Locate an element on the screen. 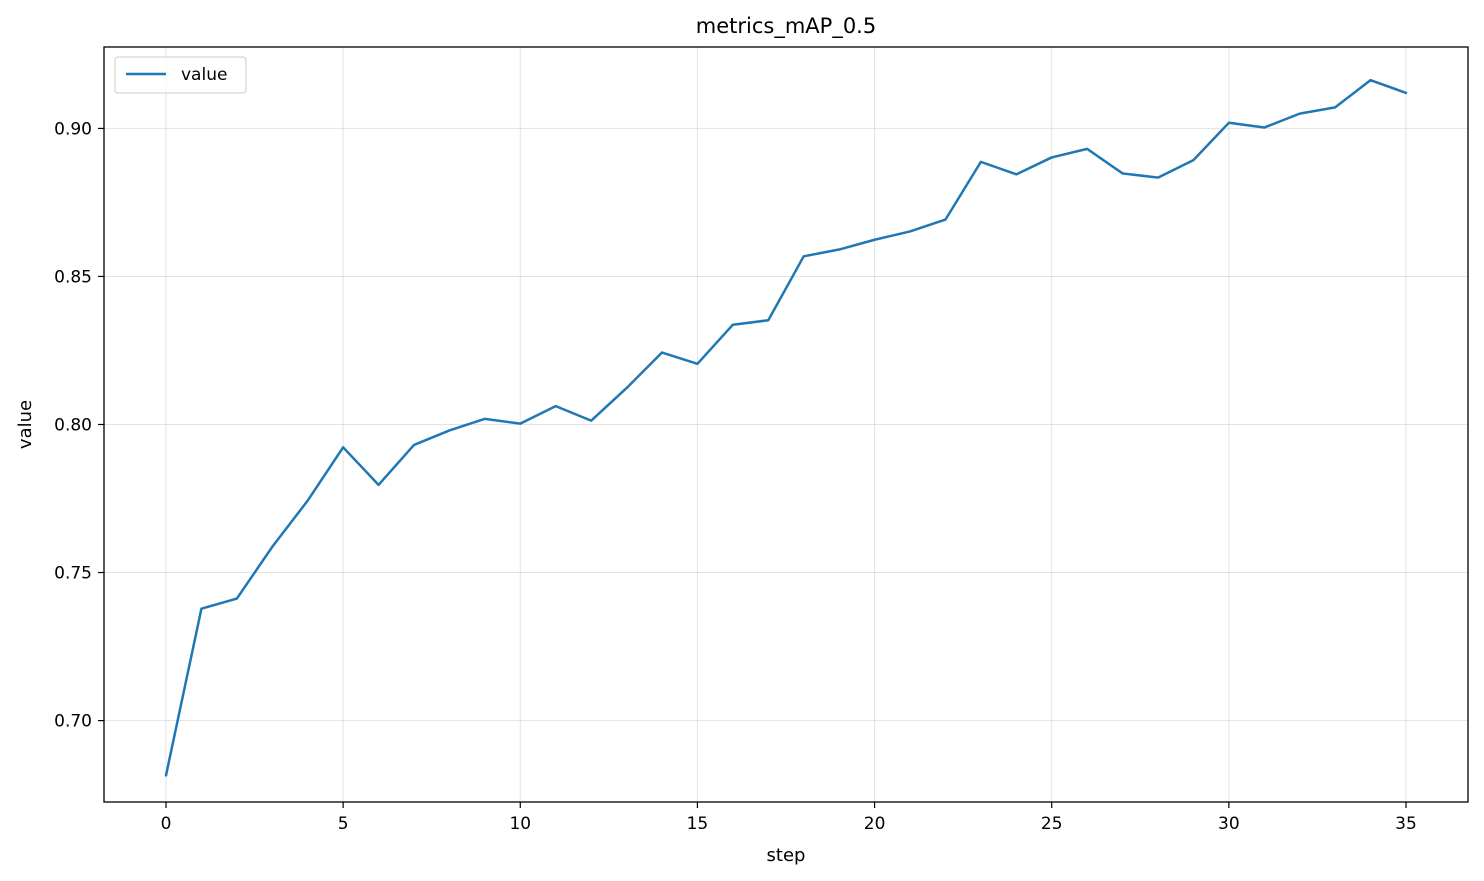 This screenshot has width=1484, height=881. y-axis-label: value is located at coordinates (25, 424).